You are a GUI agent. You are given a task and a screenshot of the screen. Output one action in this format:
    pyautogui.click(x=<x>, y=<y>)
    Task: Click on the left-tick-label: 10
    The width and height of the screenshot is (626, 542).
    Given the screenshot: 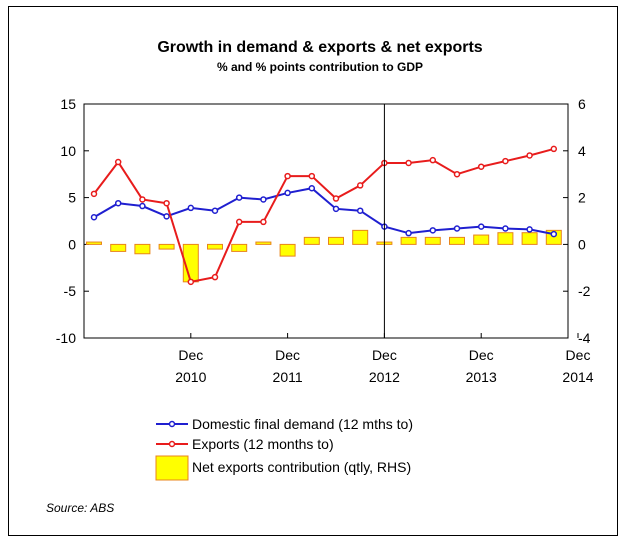 What is the action you would take?
    pyautogui.click(x=68, y=151)
    